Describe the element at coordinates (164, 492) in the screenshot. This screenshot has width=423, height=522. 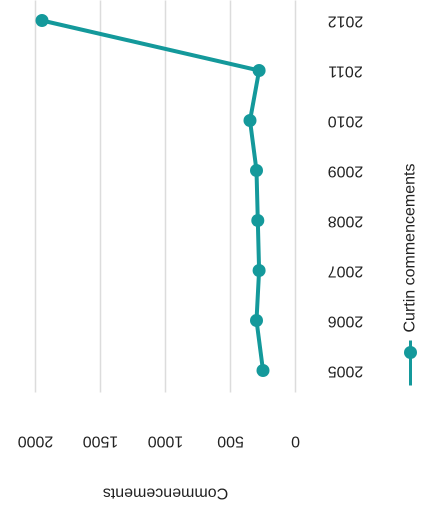
I see `y-axis-title: Commencements` at that location.